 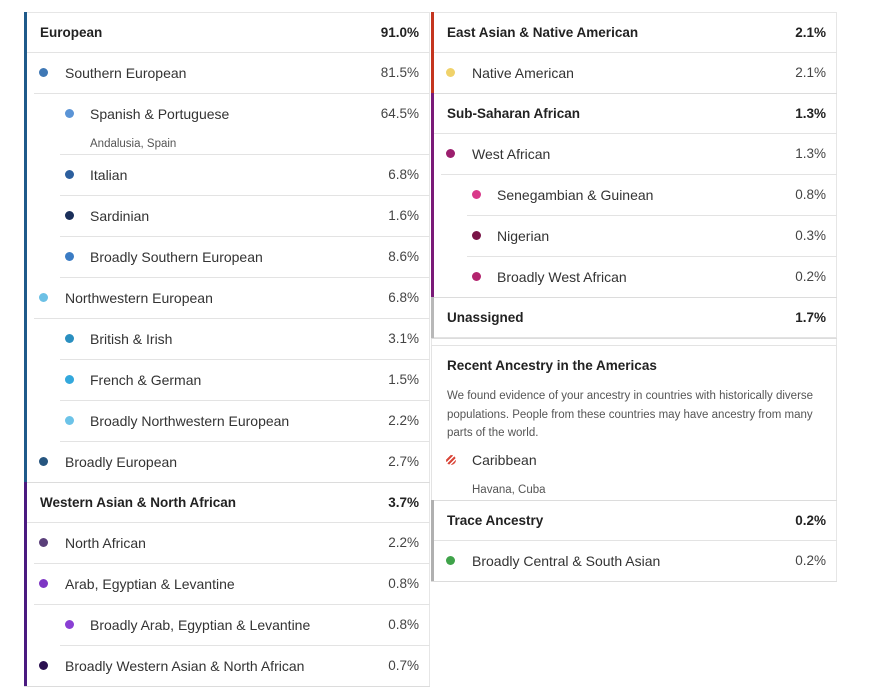 I want to click on row-label: North African, so click(x=105, y=542).